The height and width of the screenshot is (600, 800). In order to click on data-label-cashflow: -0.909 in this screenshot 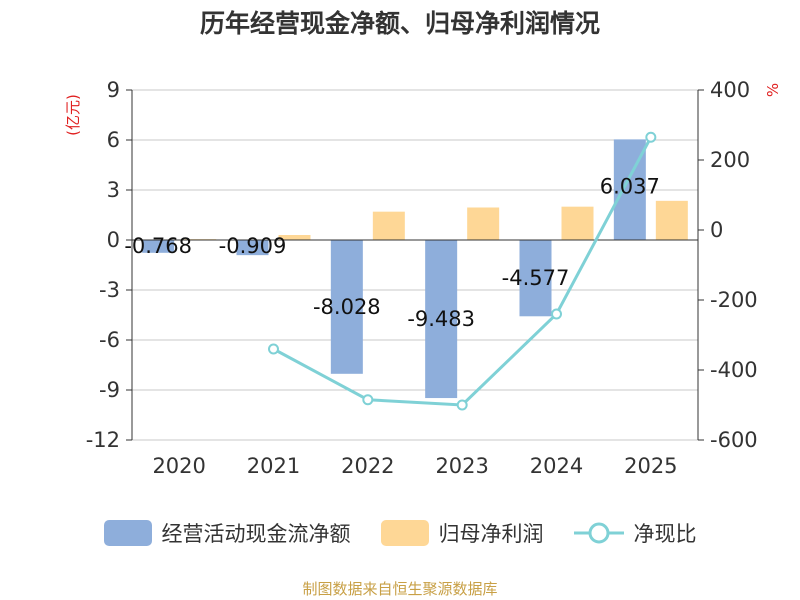, I will do `click(253, 246)`.